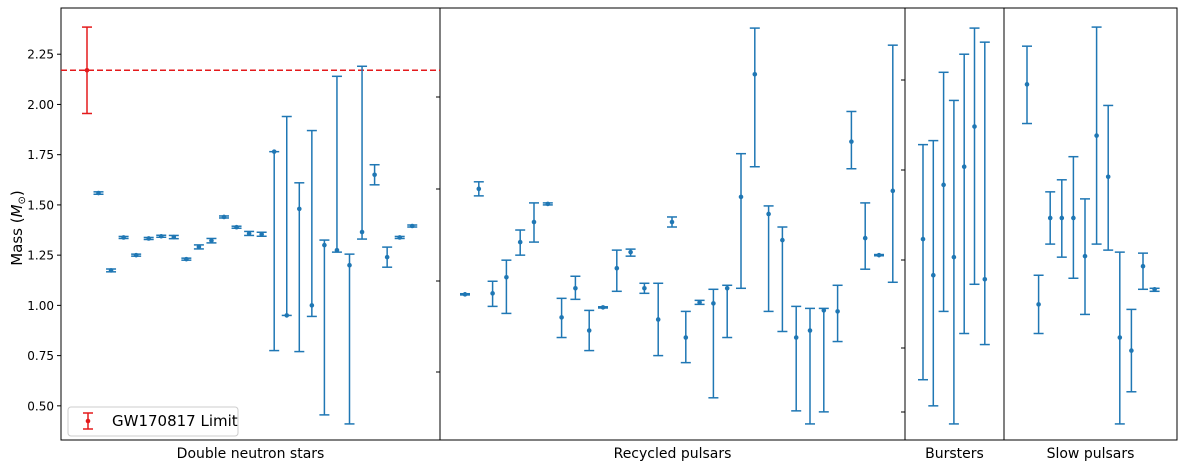  Describe the element at coordinates (40, 356) in the screenshot. I see `y-tick-label: 0.75` at that location.